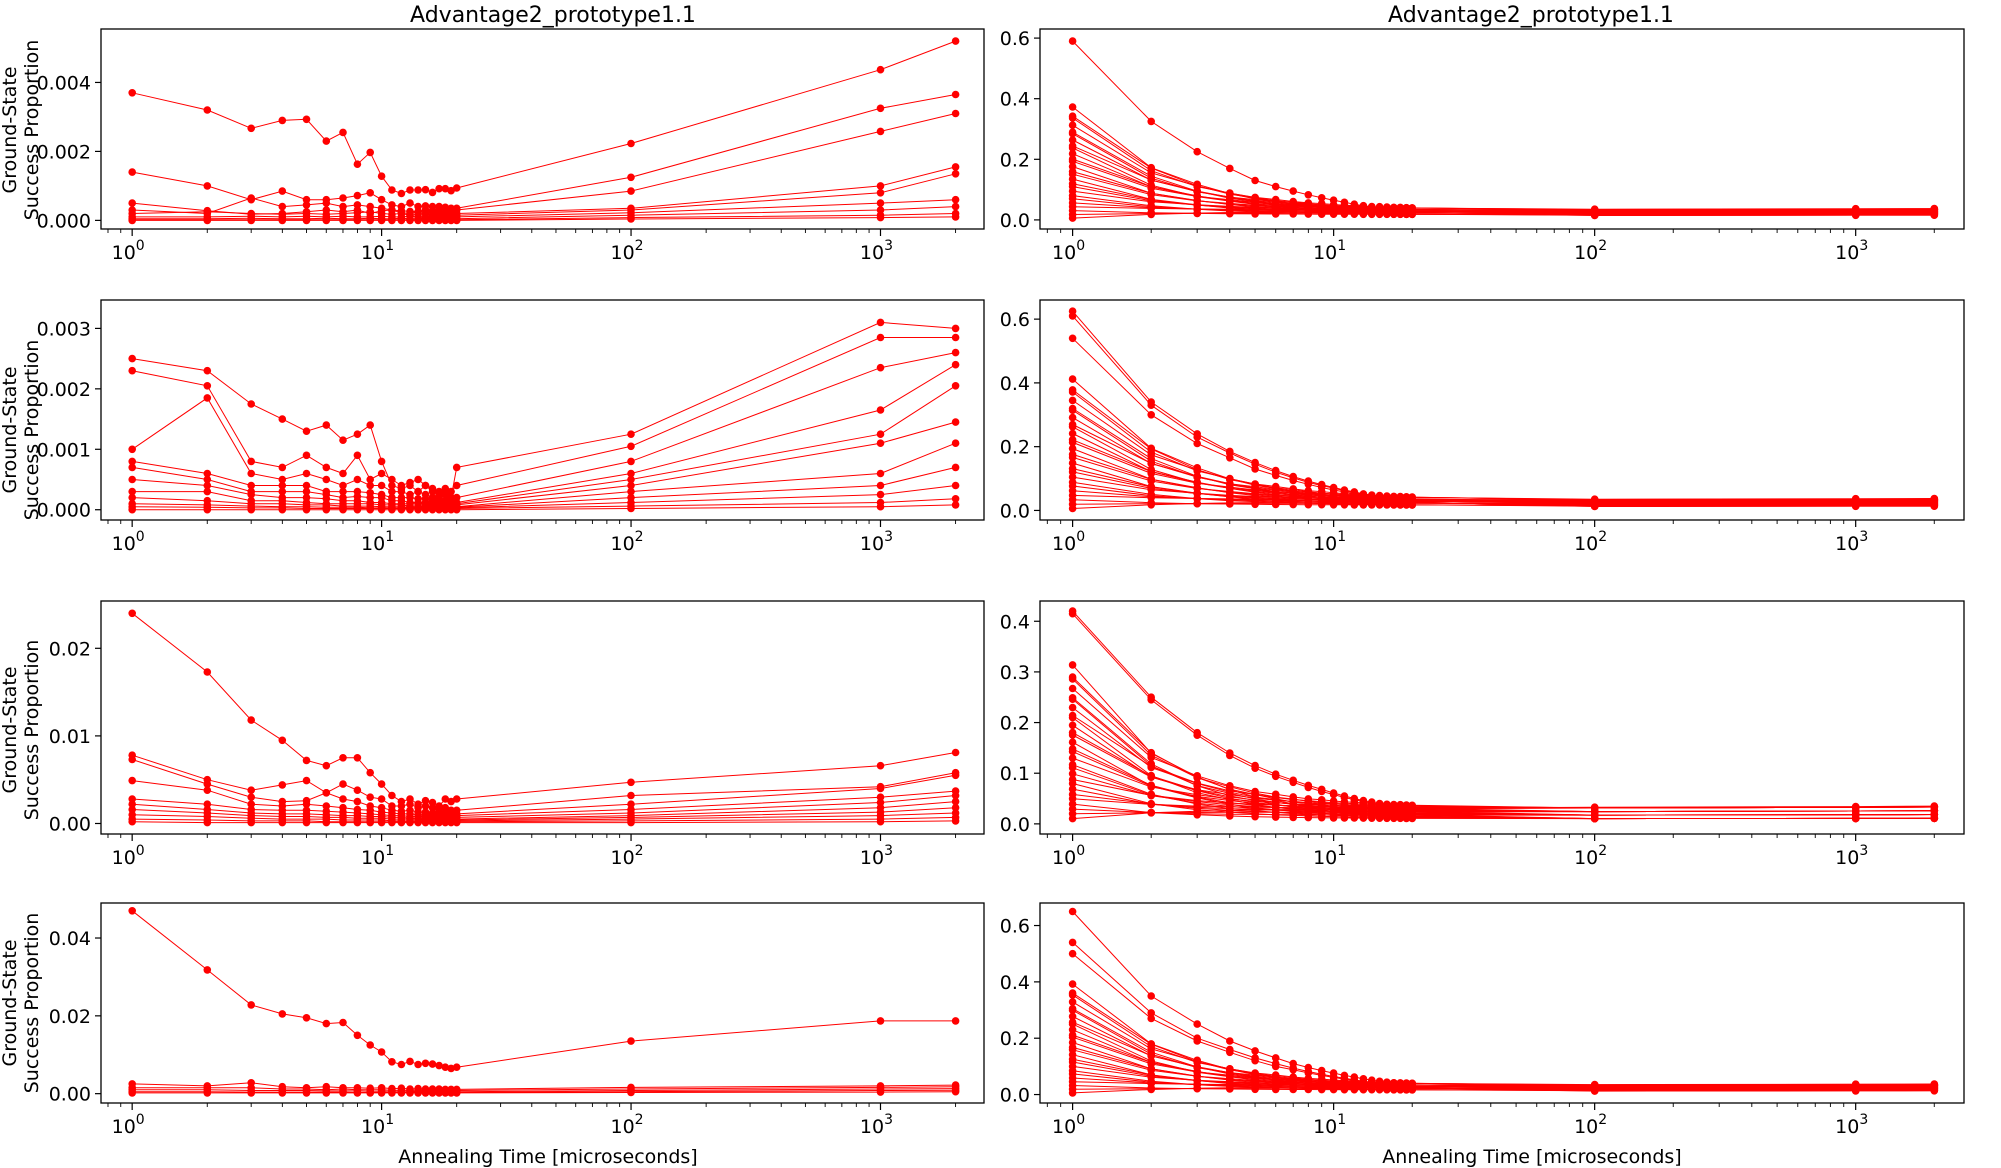  I want to click on y-axis-title-line2: Success Proportion, so click(32, 130).